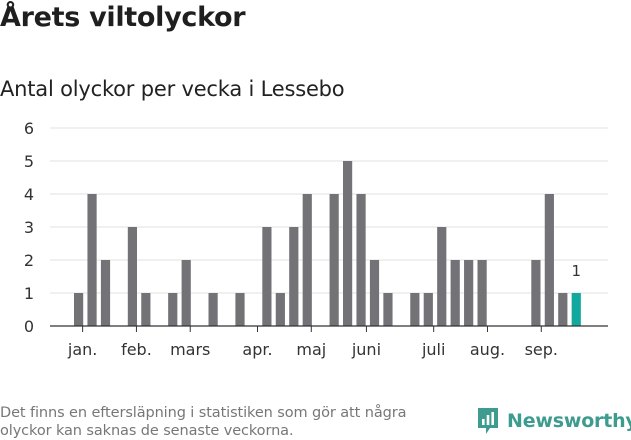 The image size is (631, 440). Describe the element at coordinates (488, 421) in the screenshot. I see `newsworthy-logo-icon` at that location.